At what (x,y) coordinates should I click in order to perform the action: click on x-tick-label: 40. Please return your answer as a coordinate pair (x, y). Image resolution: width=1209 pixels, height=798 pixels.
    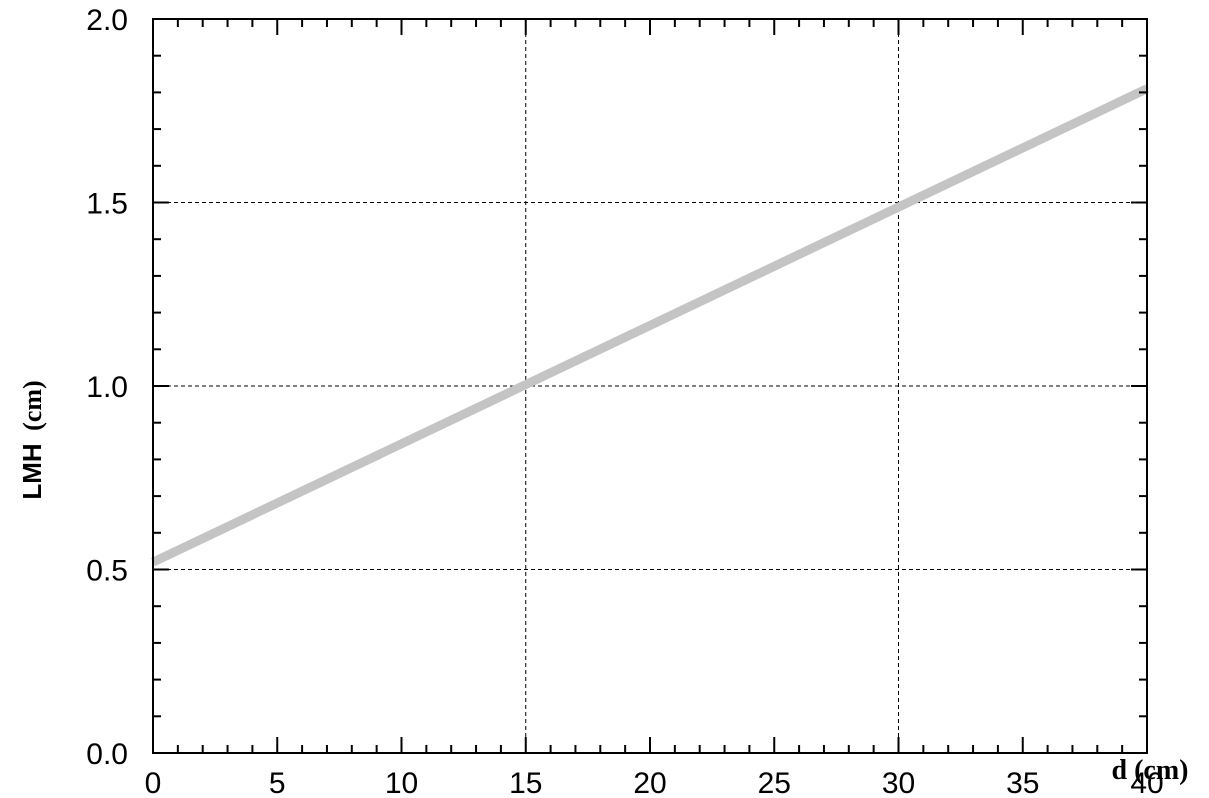
    Looking at the image, I should click on (1146, 782).